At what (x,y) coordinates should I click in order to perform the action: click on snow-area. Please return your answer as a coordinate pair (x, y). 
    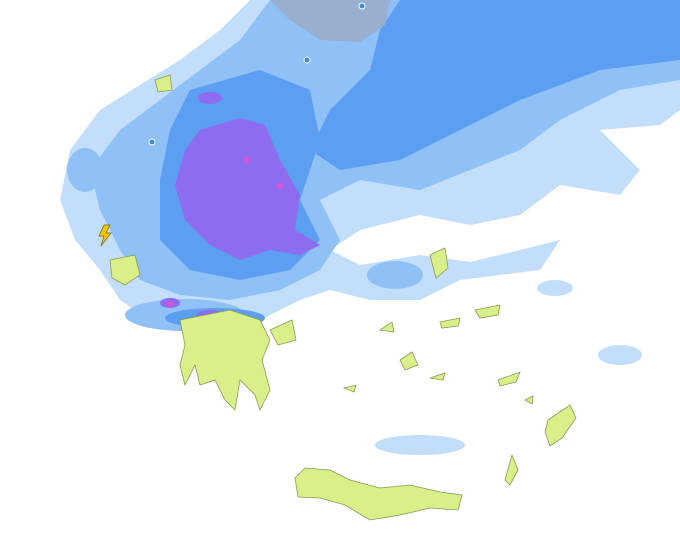
    Looking at the image, I should click on (330, 21).